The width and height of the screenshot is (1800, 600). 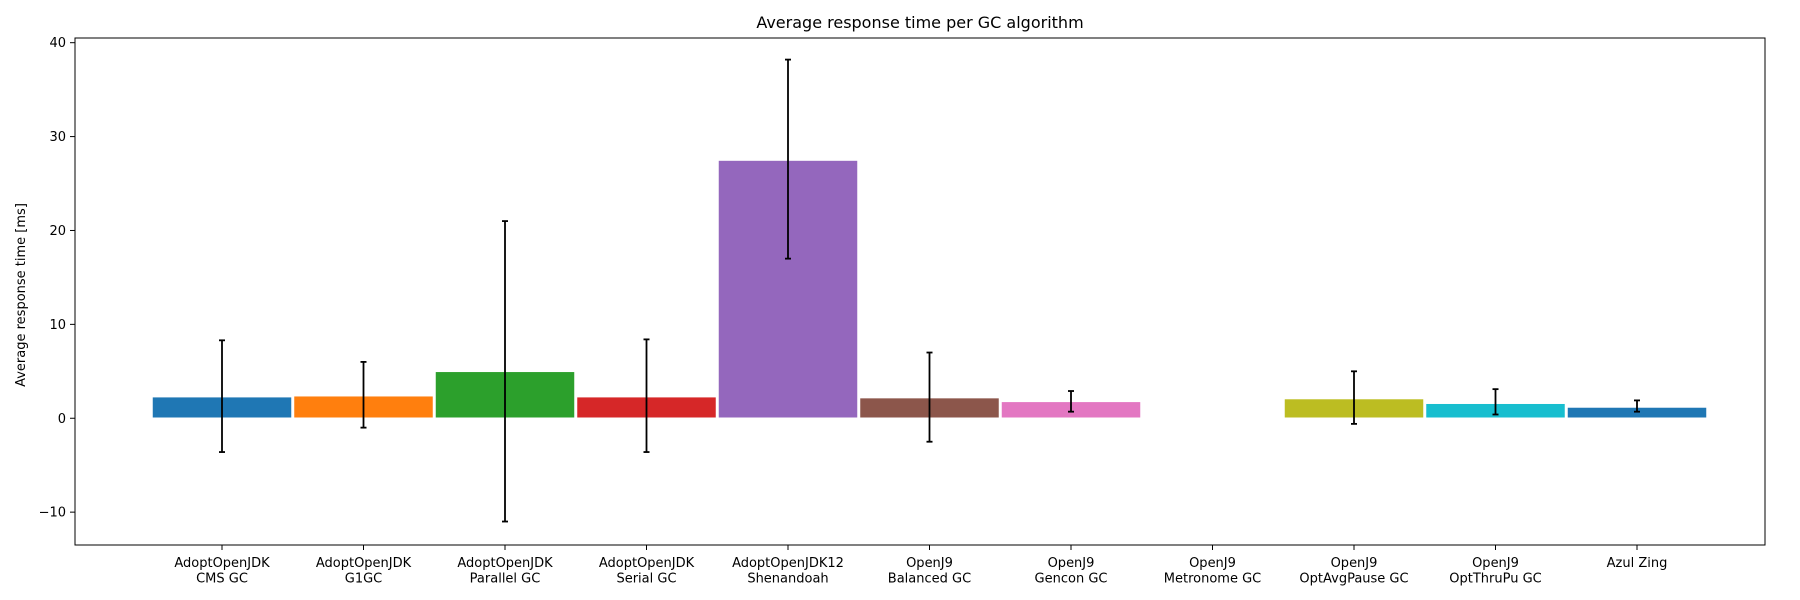 I want to click on x-tick-label: Parallel GC, so click(x=505, y=579).